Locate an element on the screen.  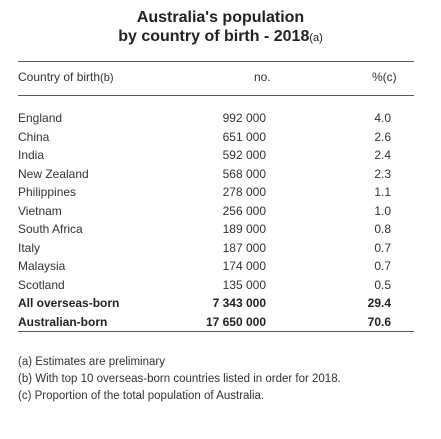
number-cell: 187 000 is located at coordinates (244, 247).